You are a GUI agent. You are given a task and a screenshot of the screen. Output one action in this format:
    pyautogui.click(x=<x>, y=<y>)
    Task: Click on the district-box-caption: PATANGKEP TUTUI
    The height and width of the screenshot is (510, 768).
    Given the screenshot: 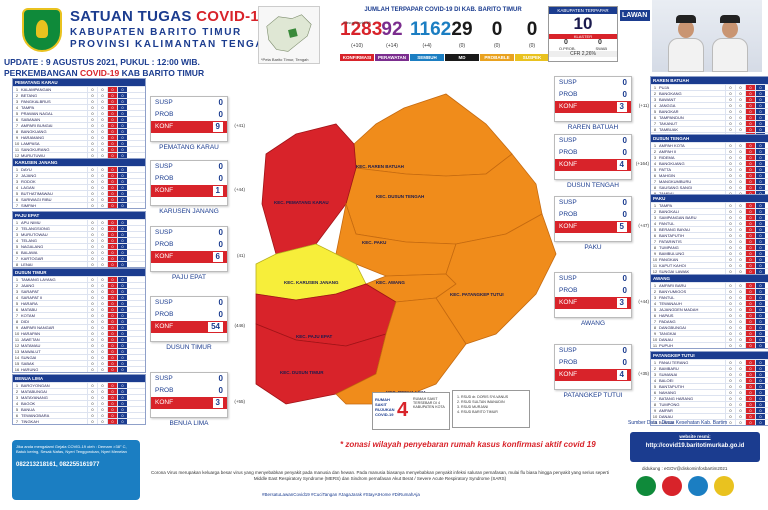 What is the action you would take?
    pyautogui.click(x=593, y=395)
    